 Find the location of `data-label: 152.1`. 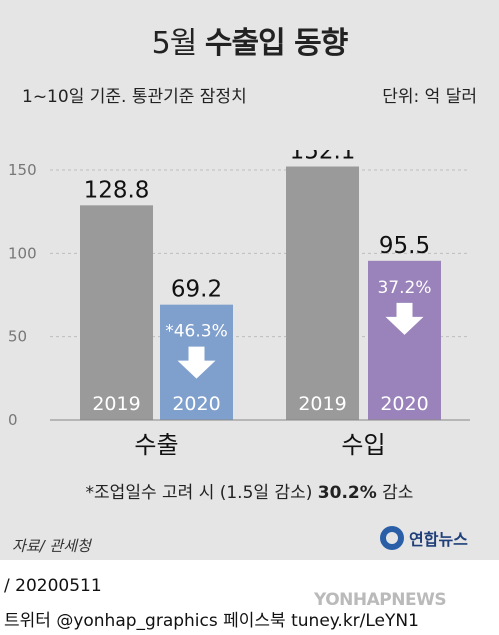

data-label: 152.1 is located at coordinates (323, 157).